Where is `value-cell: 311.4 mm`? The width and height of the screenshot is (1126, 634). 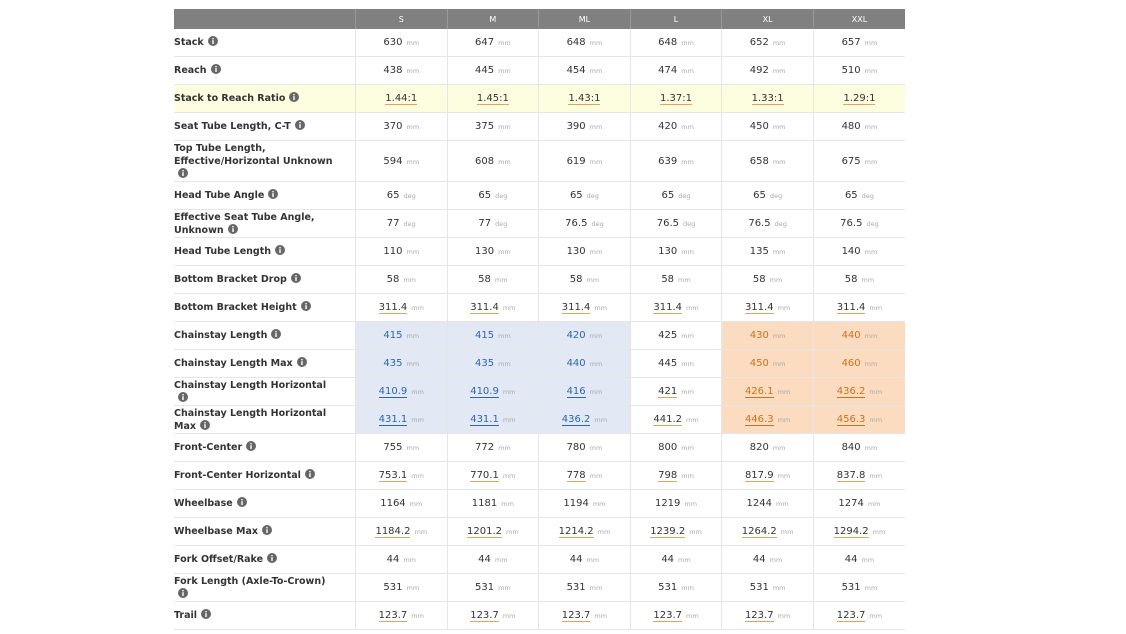 value-cell: 311.4 mm is located at coordinates (584, 307).